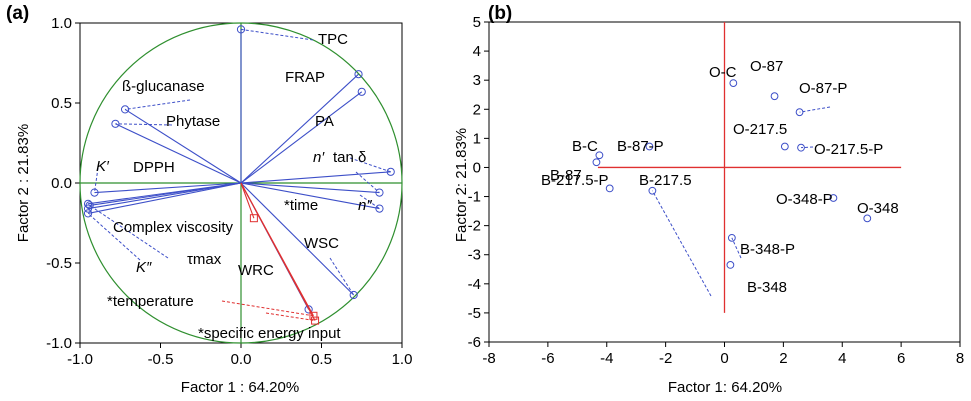 This screenshot has width=971, height=401. I want to click on label-leader-bglu, so click(158, 104).